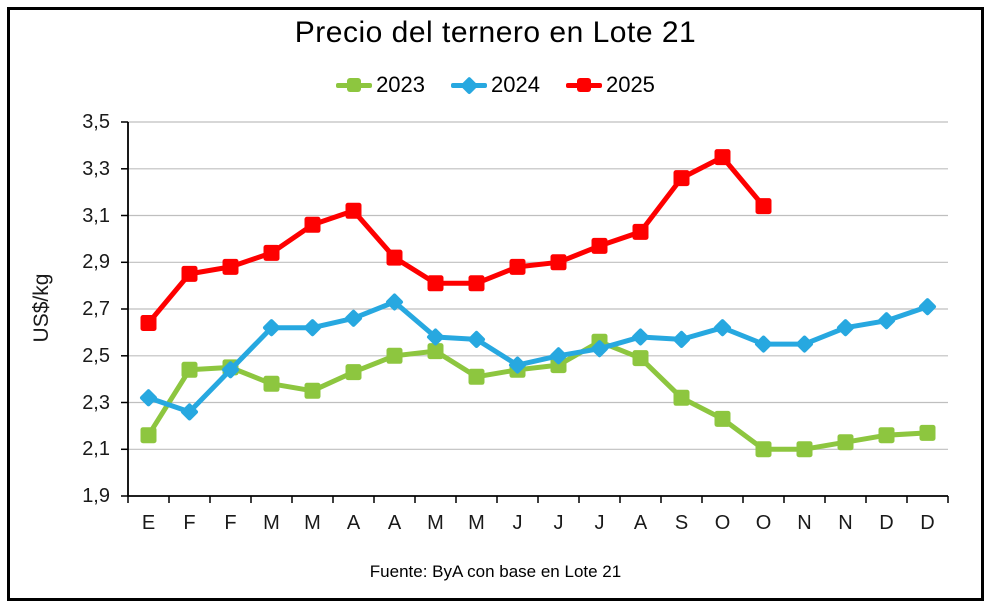 This screenshot has width=991, height=608. Describe the element at coordinates (681, 523) in the screenshot. I see `x-tick-label: S` at that location.